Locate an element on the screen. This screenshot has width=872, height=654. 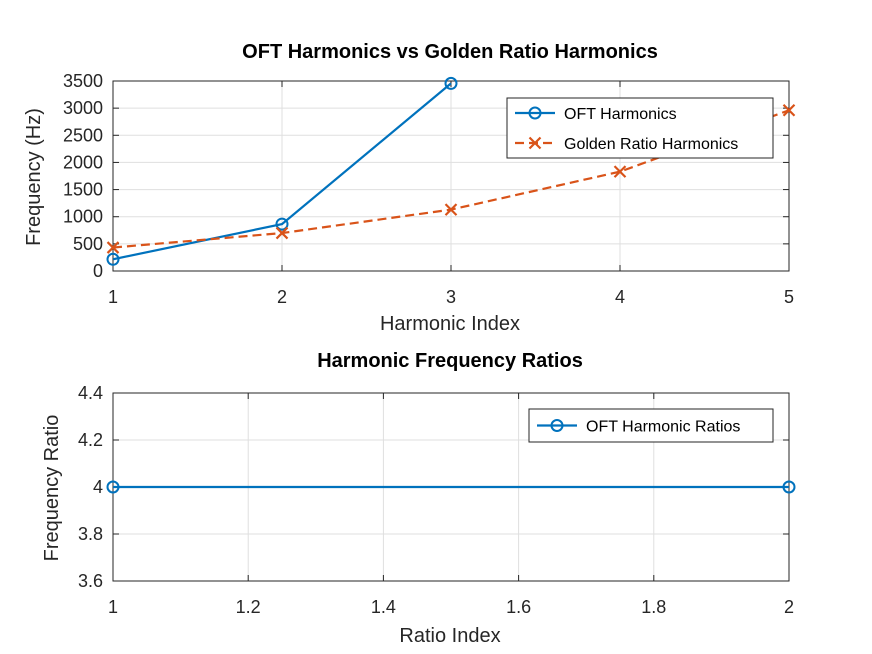
x-tick-label: 1.4 is located at coordinates (383, 607).